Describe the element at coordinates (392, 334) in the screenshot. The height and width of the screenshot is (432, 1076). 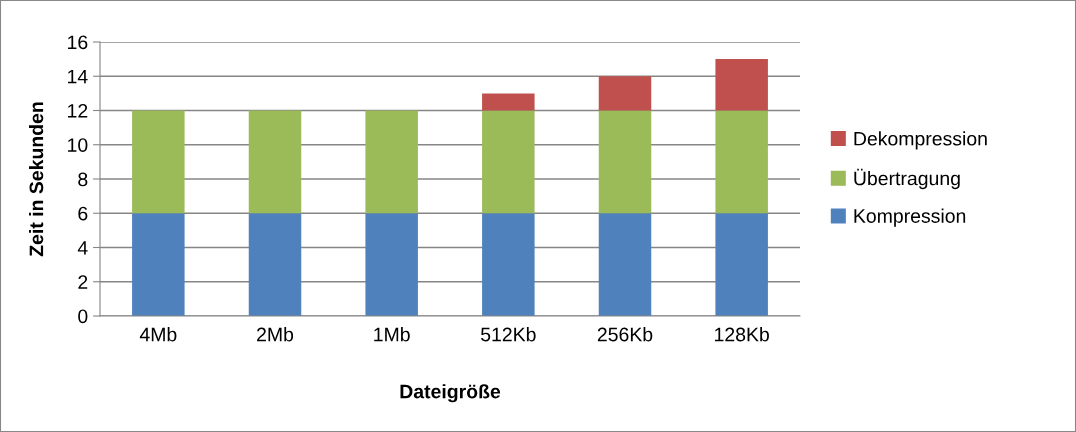
I see `x-tick-label: 1Mb` at that location.